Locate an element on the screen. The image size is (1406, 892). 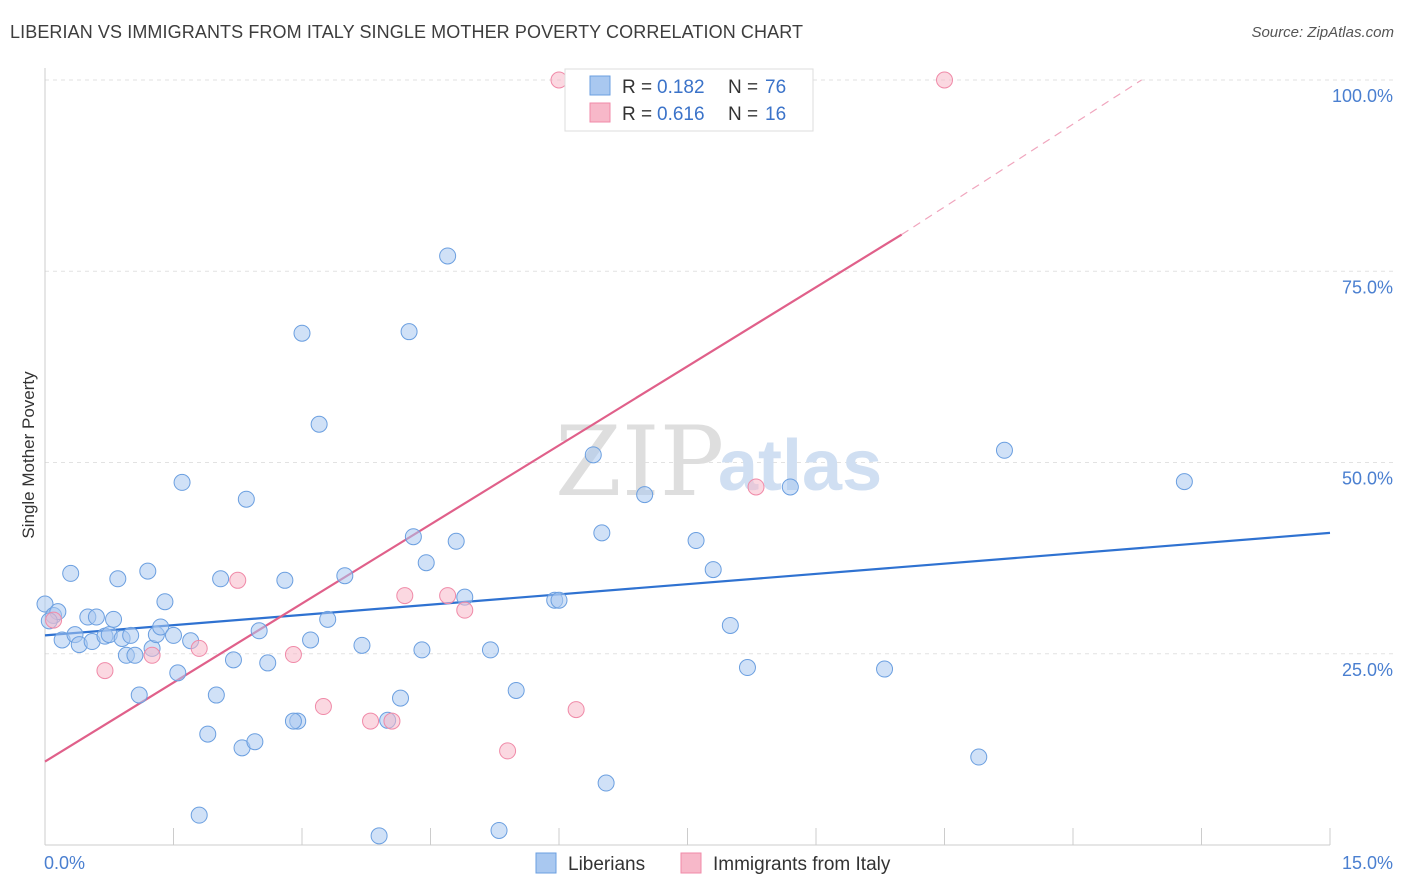
y-tick-labels: 25.0% 50.0% 75.0% 100.0% is located at coordinates (1362, 383).